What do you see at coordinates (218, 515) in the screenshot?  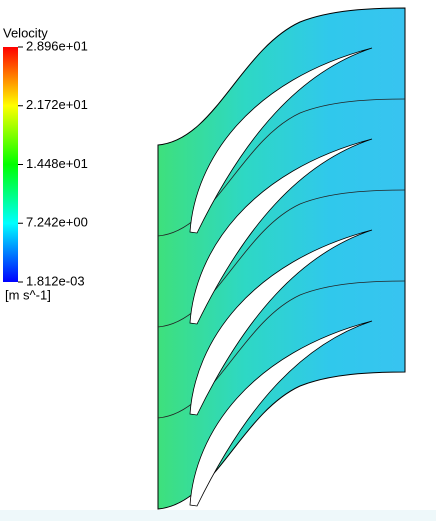 I see `footer-strip` at bounding box center [218, 515].